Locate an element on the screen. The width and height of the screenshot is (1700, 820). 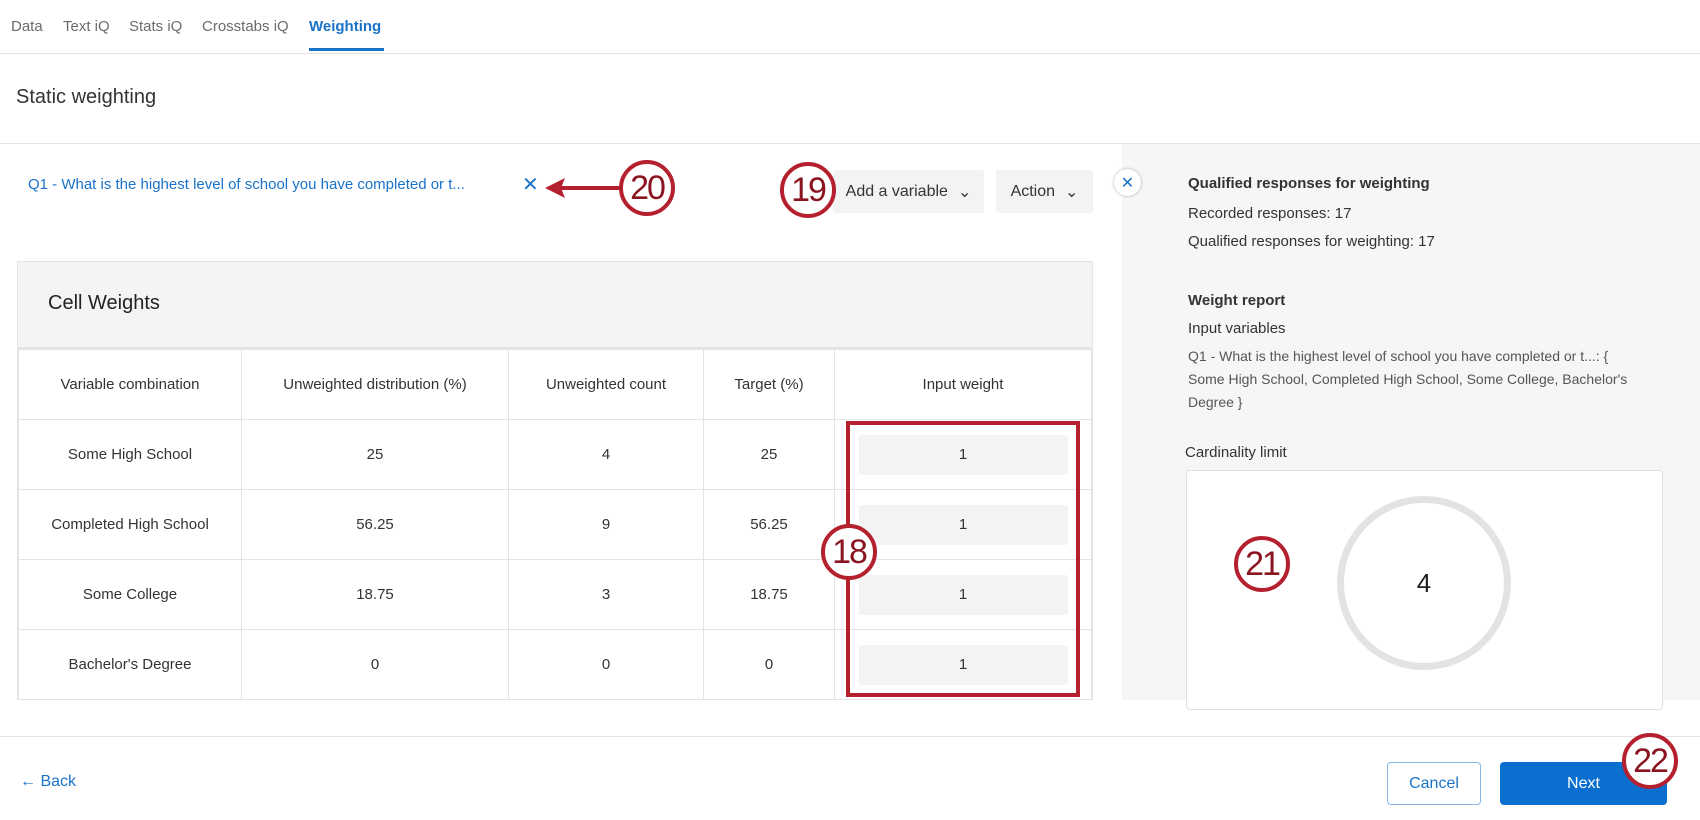
cardinality-gauge: 4 is located at coordinates (1424, 583).